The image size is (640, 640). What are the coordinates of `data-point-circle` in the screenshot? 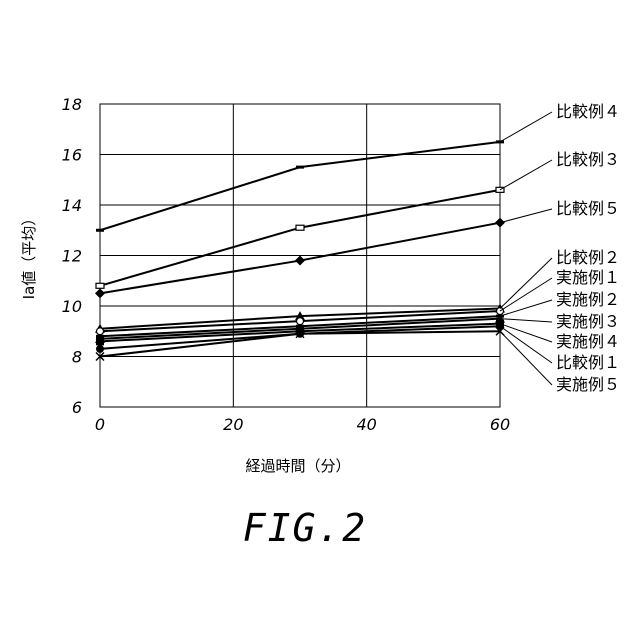 It's located at (100, 349).